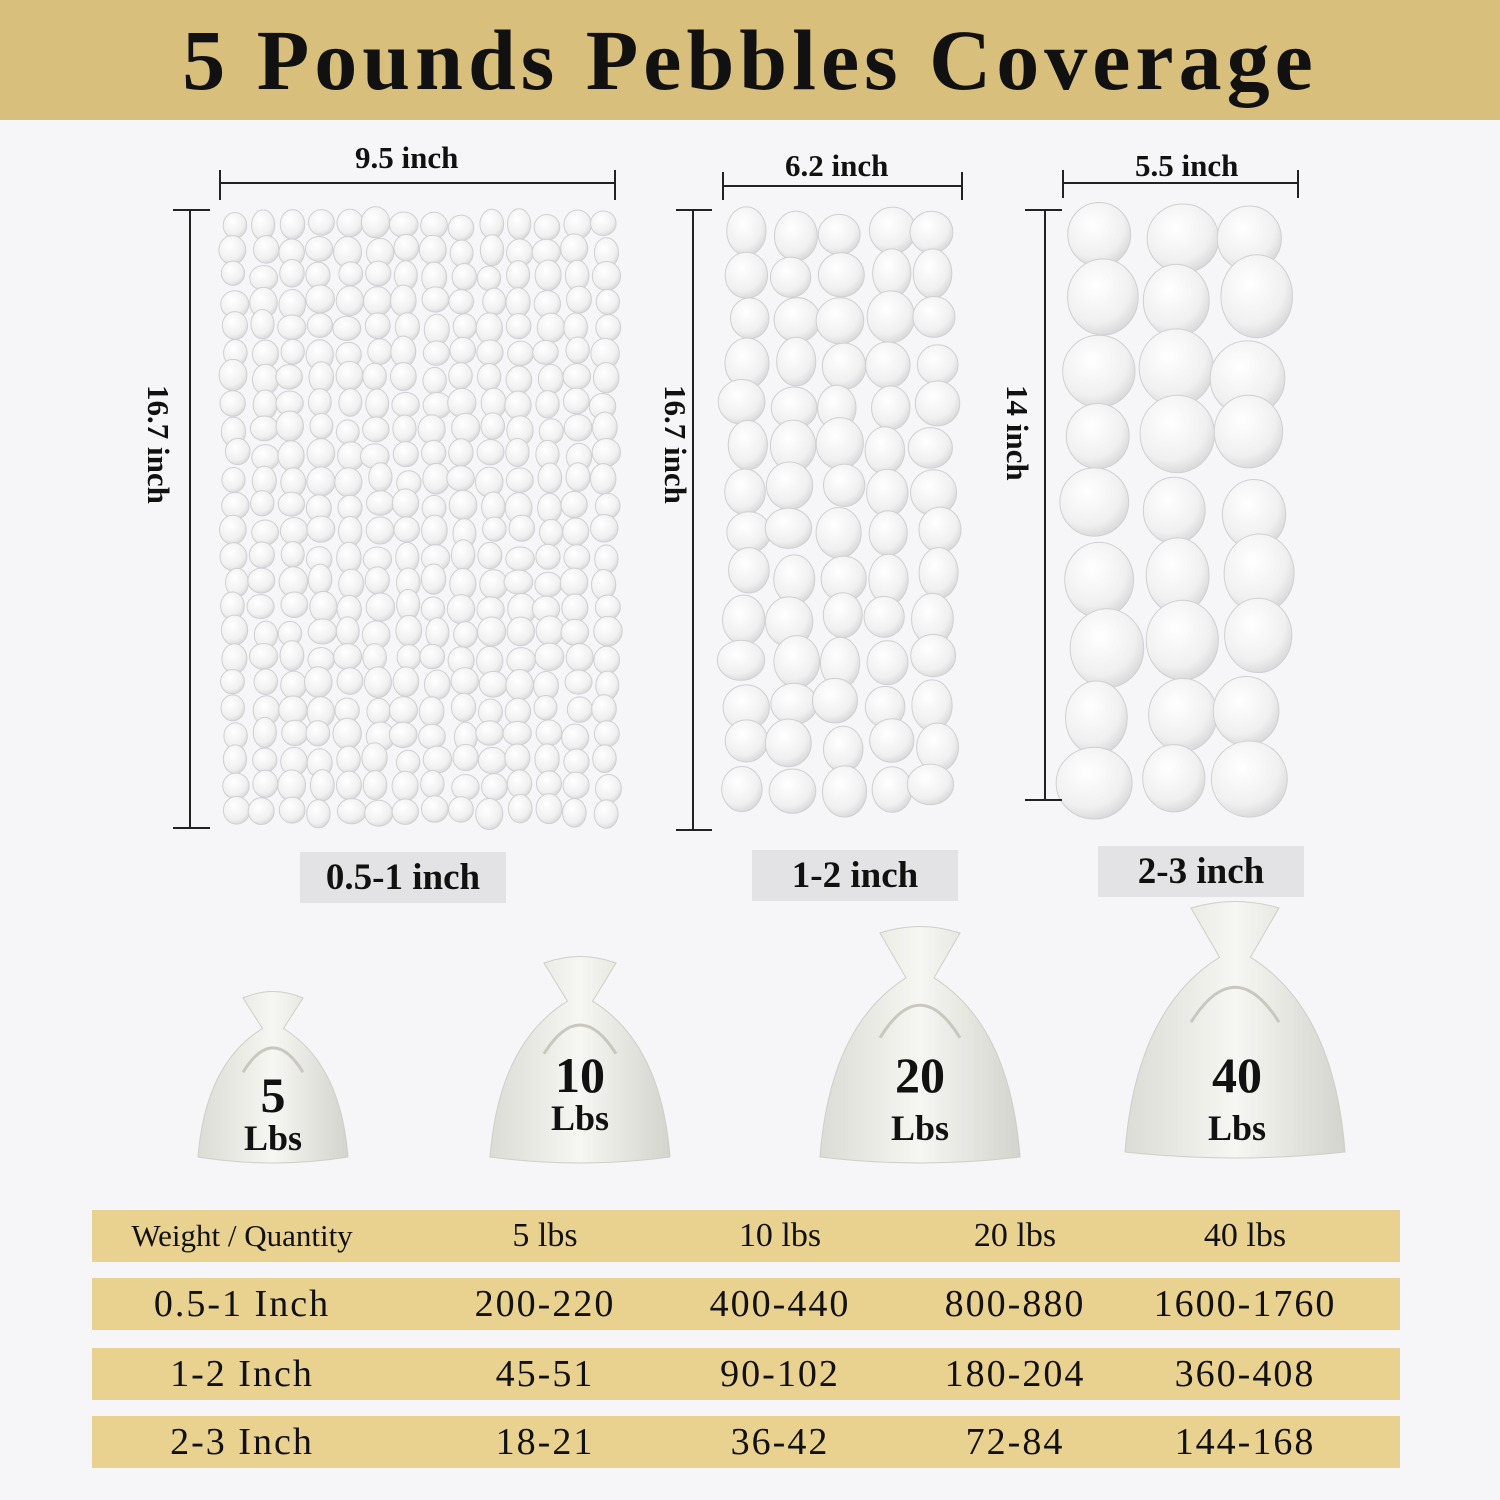 Image resolution: width=1500 pixels, height=1500 pixels. Describe the element at coordinates (403, 877) in the screenshot. I see `size-label-small: 0.5-1 inch` at that location.